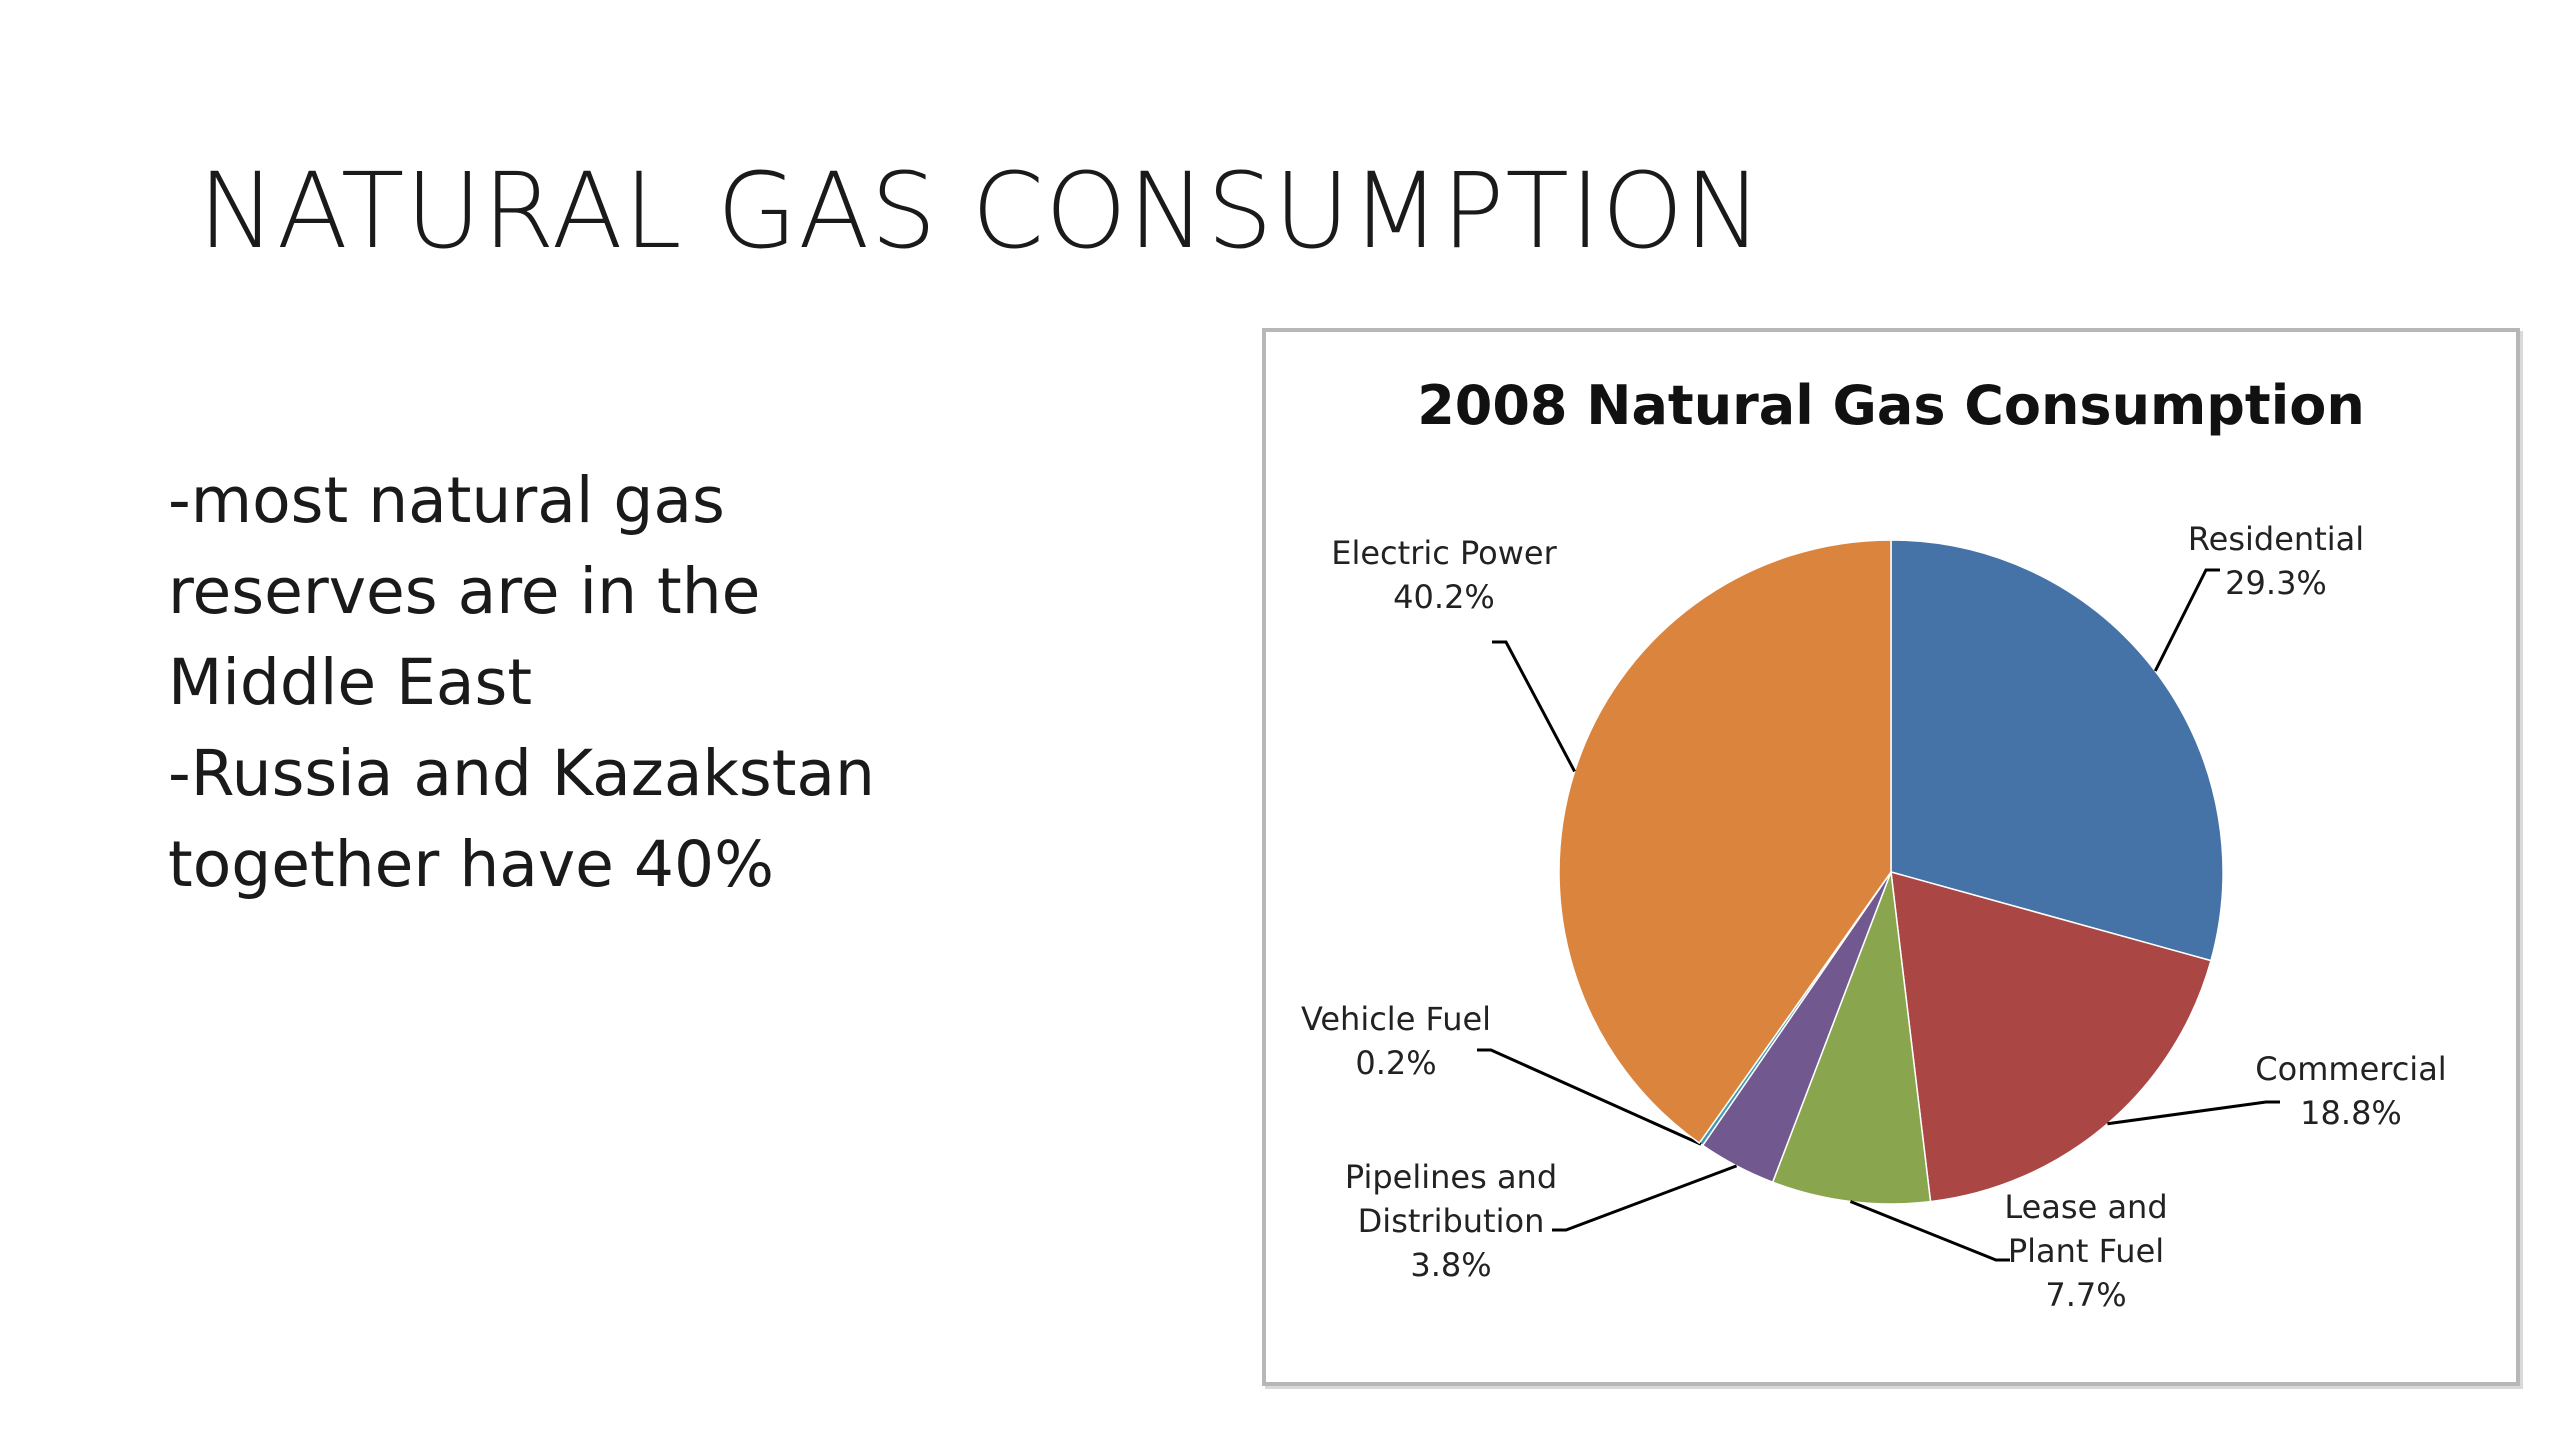 Image resolution: width=2560 pixels, height=1440 pixels. I want to click on bullet-line: -most natural gas, so click(446, 500).